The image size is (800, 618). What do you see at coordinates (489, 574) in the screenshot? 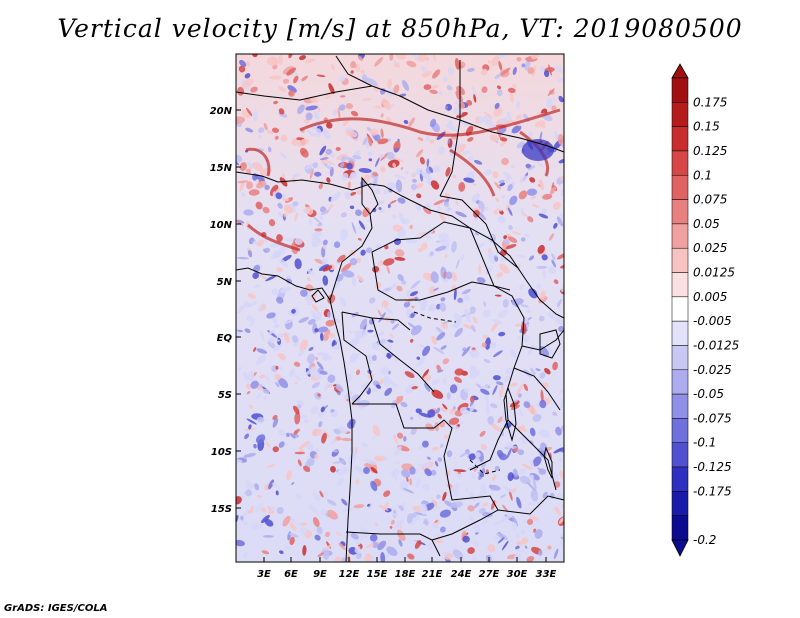
I see `lon-label: 27E` at bounding box center [489, 574].